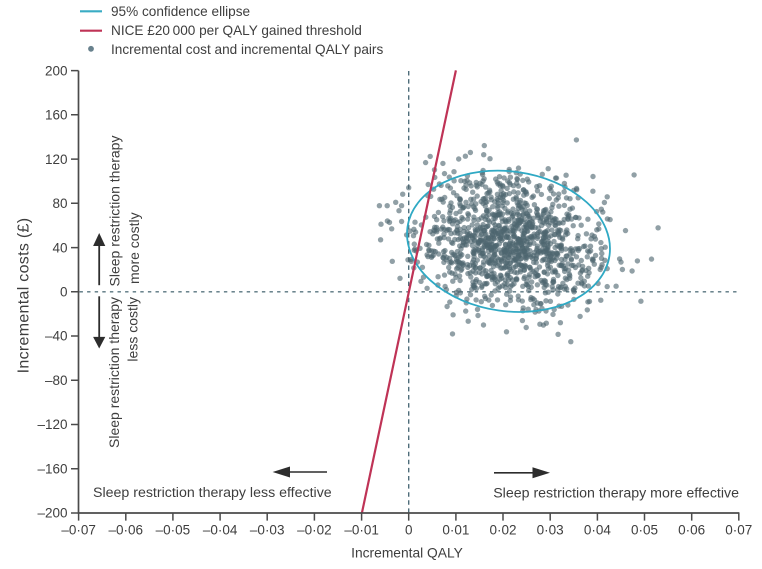 The height and width of the screenshot is (569, 762). Describe the element at coordinates (267, 530) in the screenshot. I see `svg-text: –0·03` at that location.